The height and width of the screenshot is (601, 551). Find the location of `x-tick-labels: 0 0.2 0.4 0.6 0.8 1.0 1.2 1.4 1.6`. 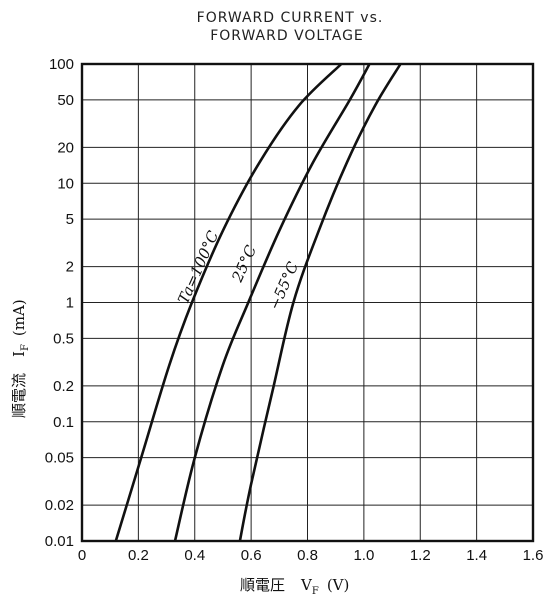

x-tick-labels: 0 0.2 0.4 0.6 0.8 1.0 1.2 1.4 1.6 is located at coordinates (311, 555).